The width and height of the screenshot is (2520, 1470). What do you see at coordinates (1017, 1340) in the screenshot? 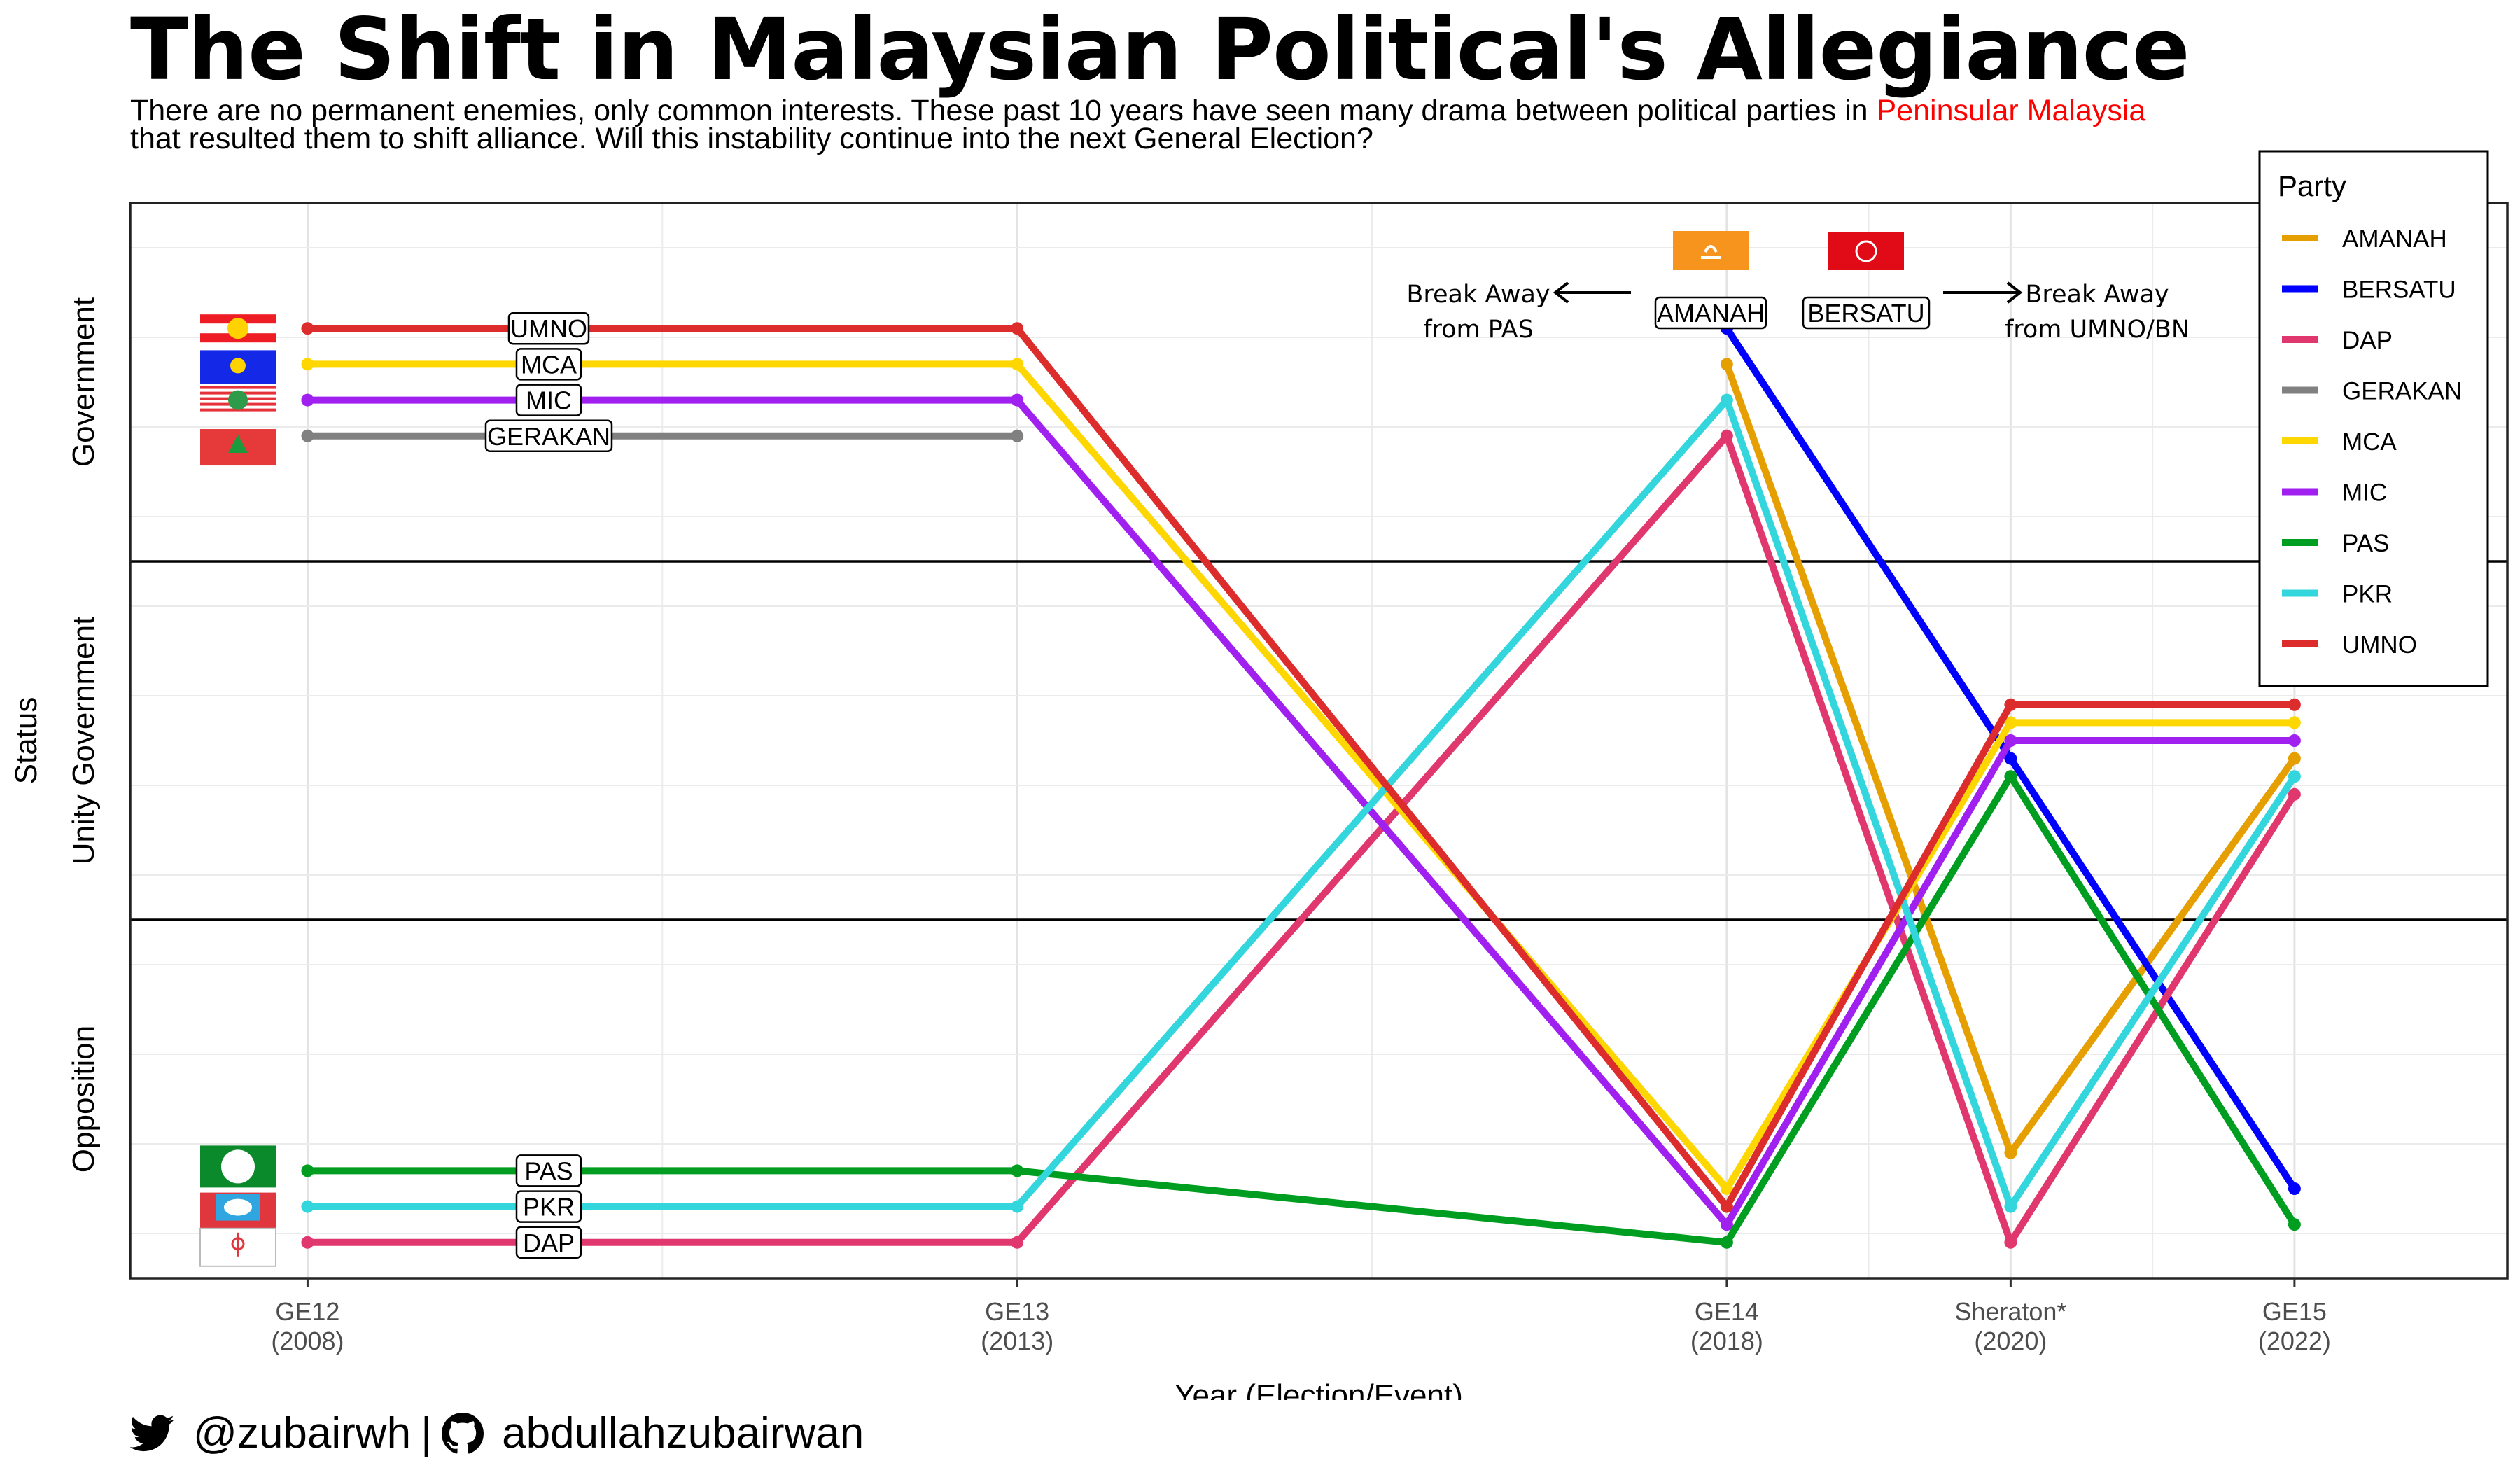
I see `x-tick-sublabel: (2013)` at bounding box center [1017, 1340].